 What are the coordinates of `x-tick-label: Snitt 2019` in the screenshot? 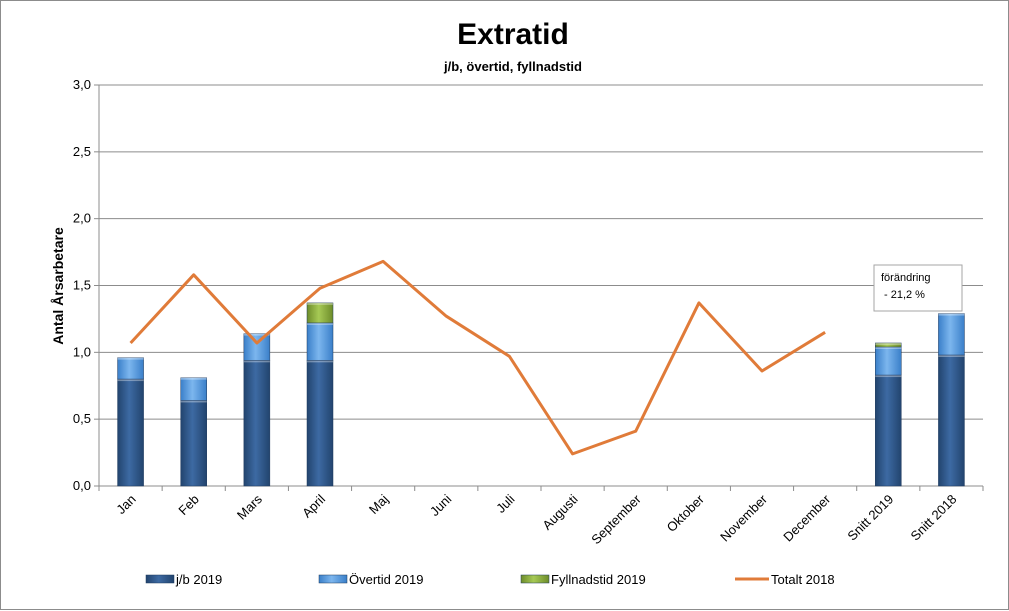 It's located at (870, 518).